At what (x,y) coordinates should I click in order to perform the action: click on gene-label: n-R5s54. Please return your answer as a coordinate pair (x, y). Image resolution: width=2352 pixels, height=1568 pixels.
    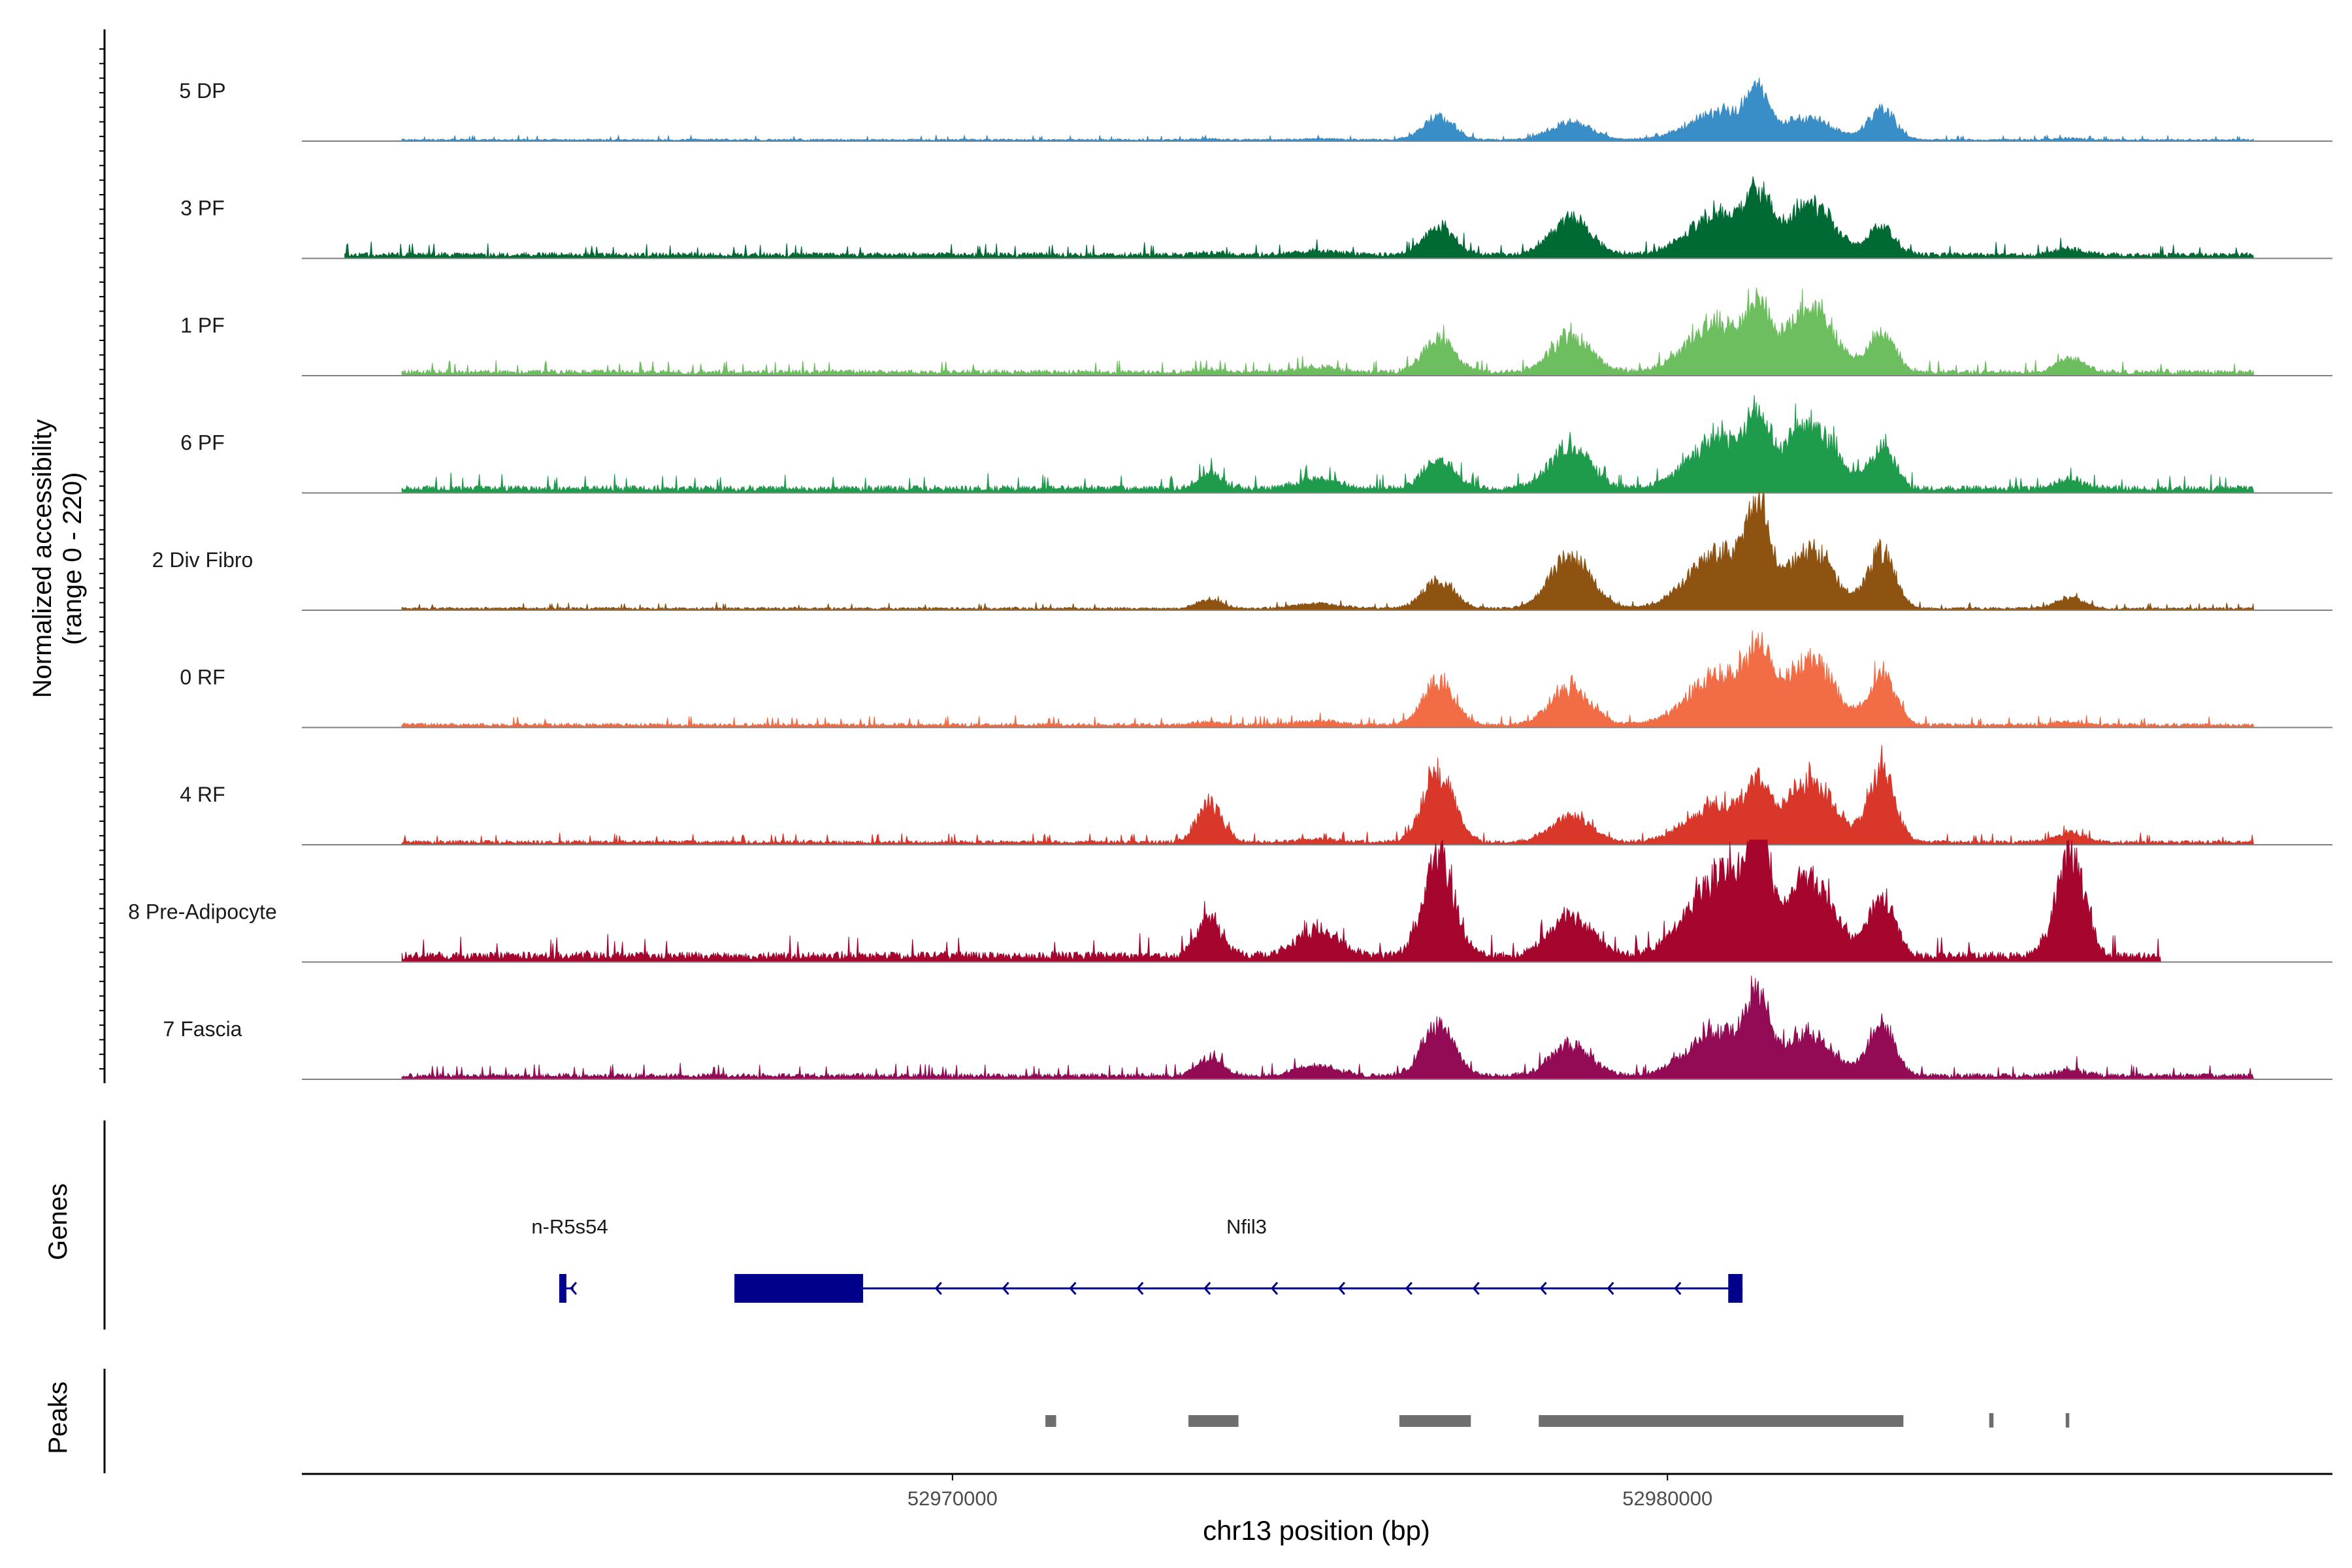
    Looking at the image, I should click on (569, 1226).